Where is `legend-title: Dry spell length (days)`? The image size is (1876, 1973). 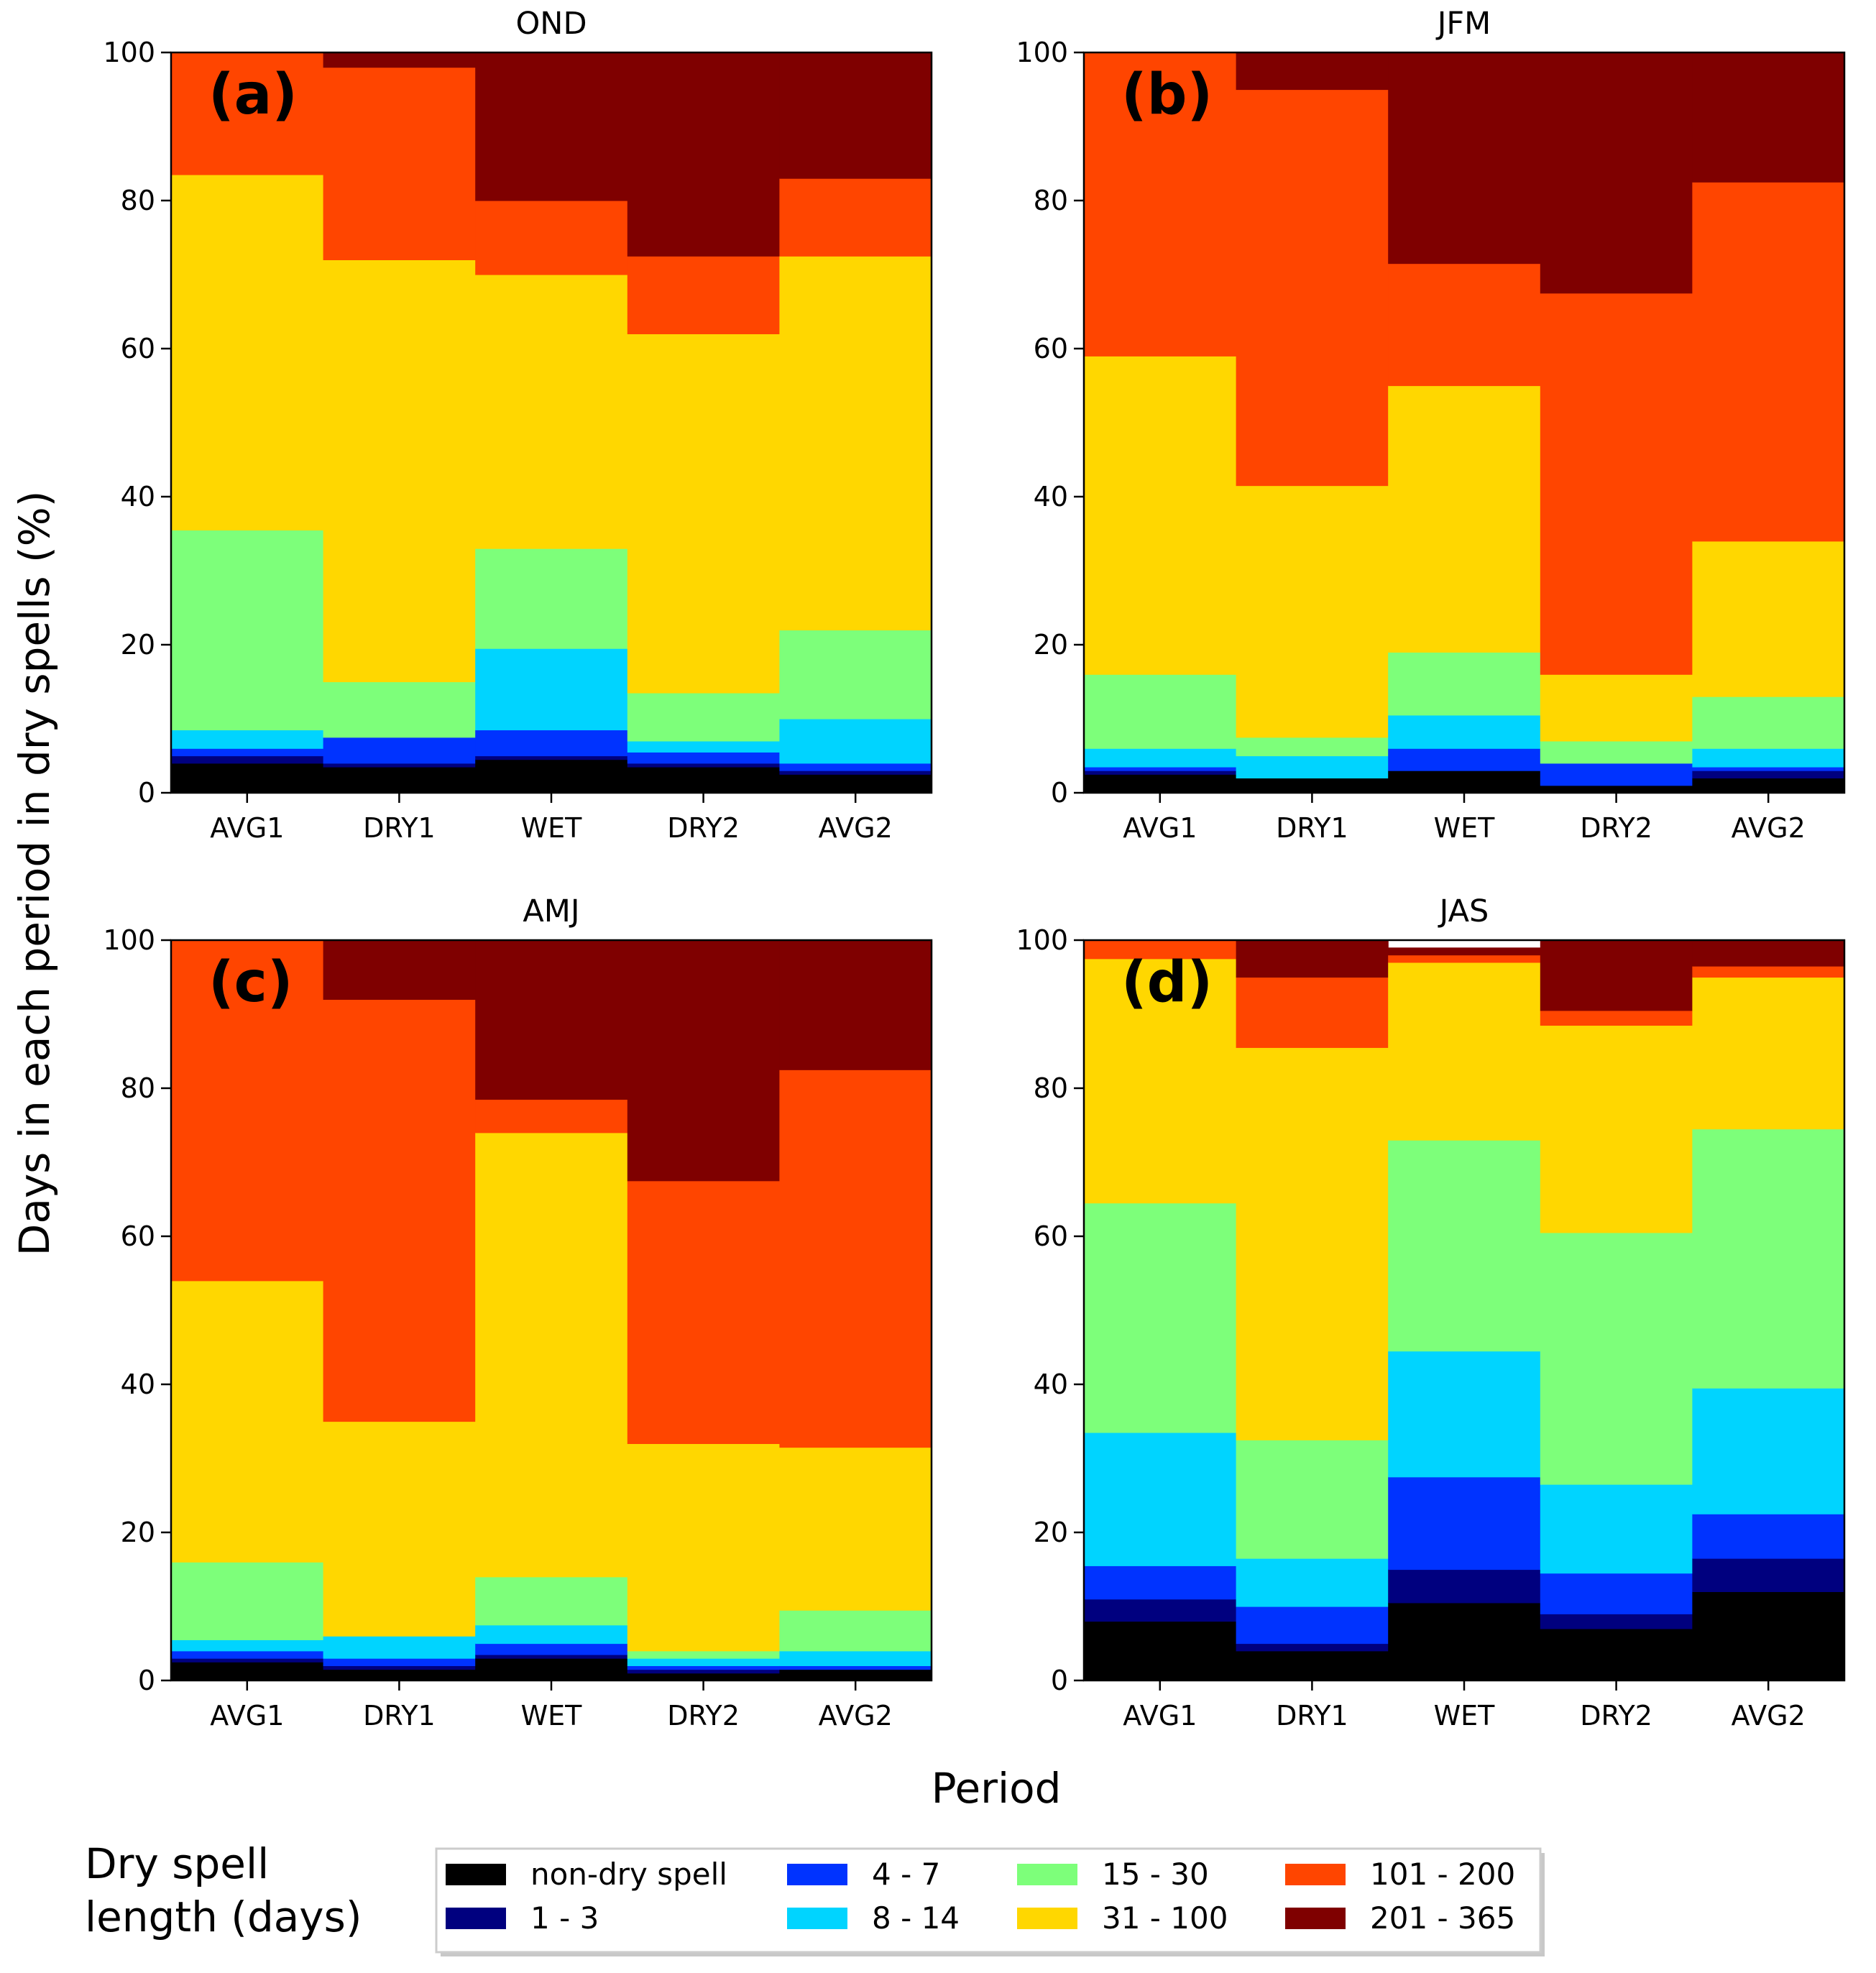 legend-title: Dry spell length (days) is located at coordinates (223, 1890).